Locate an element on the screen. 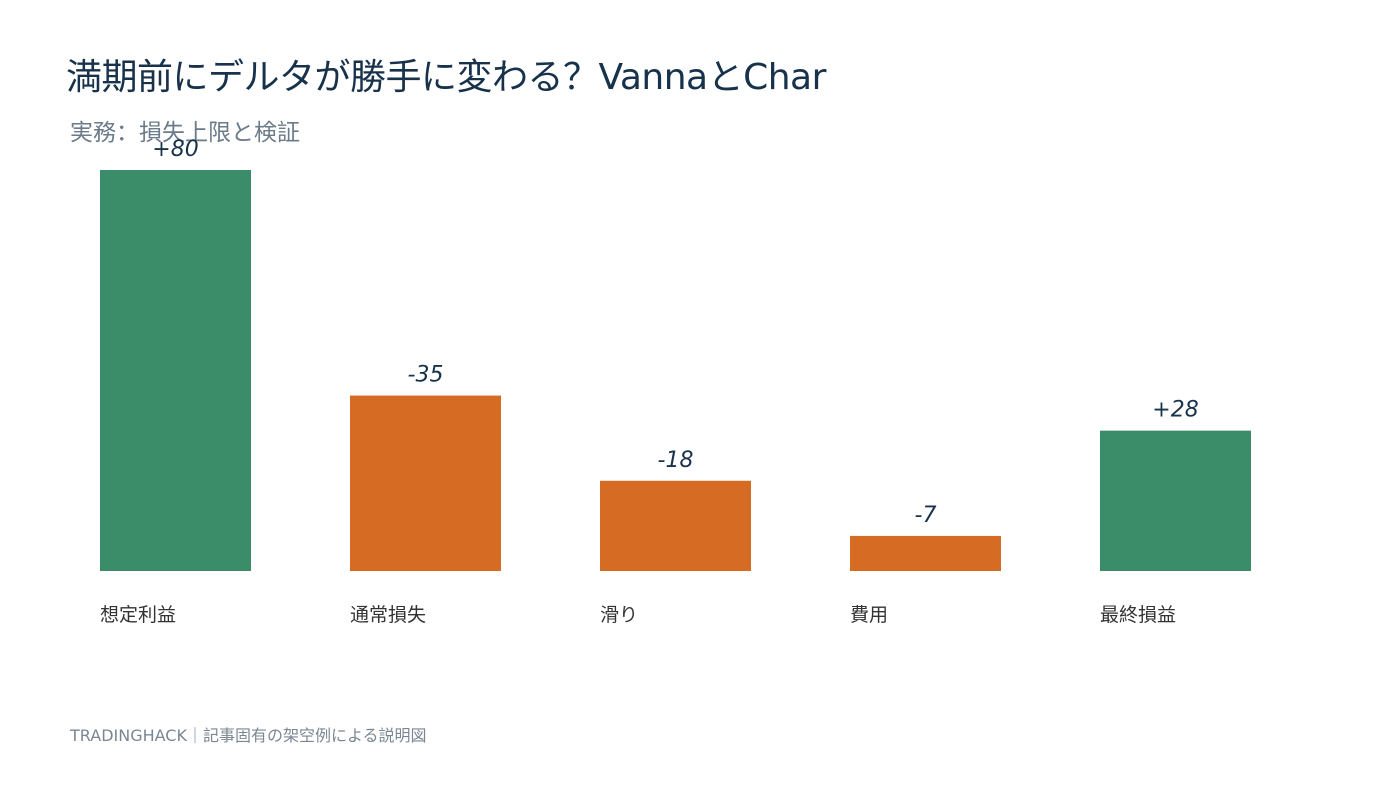  category-label: 想定利益 is located at coordinates (138, 615).